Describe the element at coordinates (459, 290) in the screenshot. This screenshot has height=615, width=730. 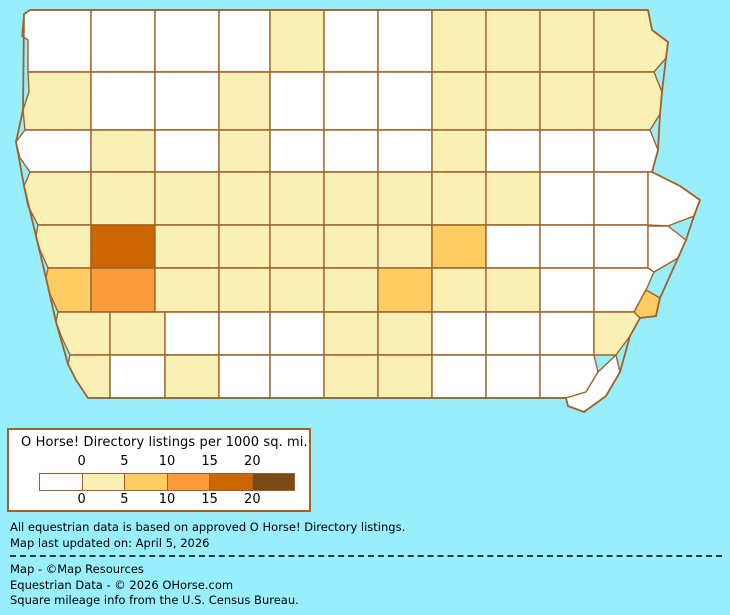
I see `county-cedar` at that location.